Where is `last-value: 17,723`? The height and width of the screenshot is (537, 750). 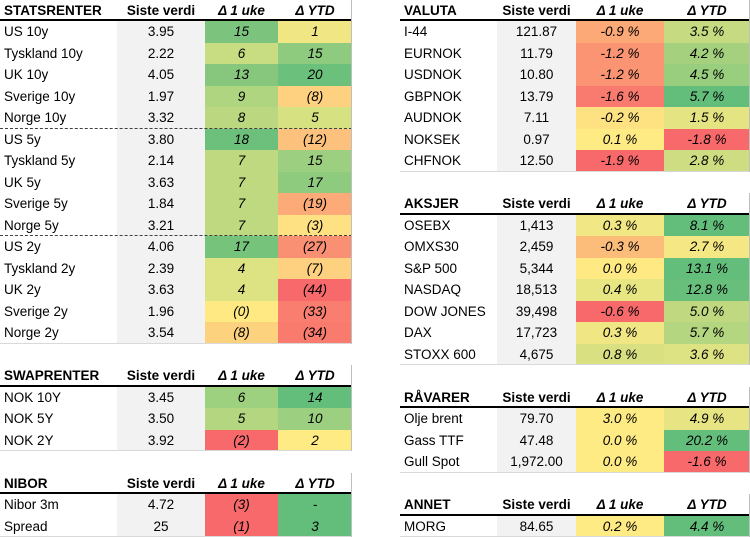 last-value: 17,723 is located at coordinates (536, 333).